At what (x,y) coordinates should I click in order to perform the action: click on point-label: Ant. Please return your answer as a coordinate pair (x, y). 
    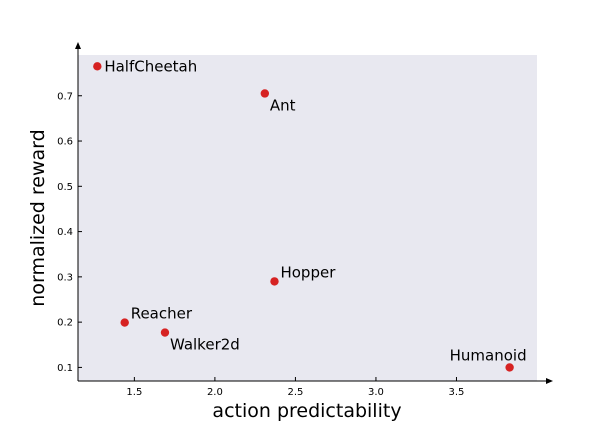
    Looking at the image, I should click on (283, 105).